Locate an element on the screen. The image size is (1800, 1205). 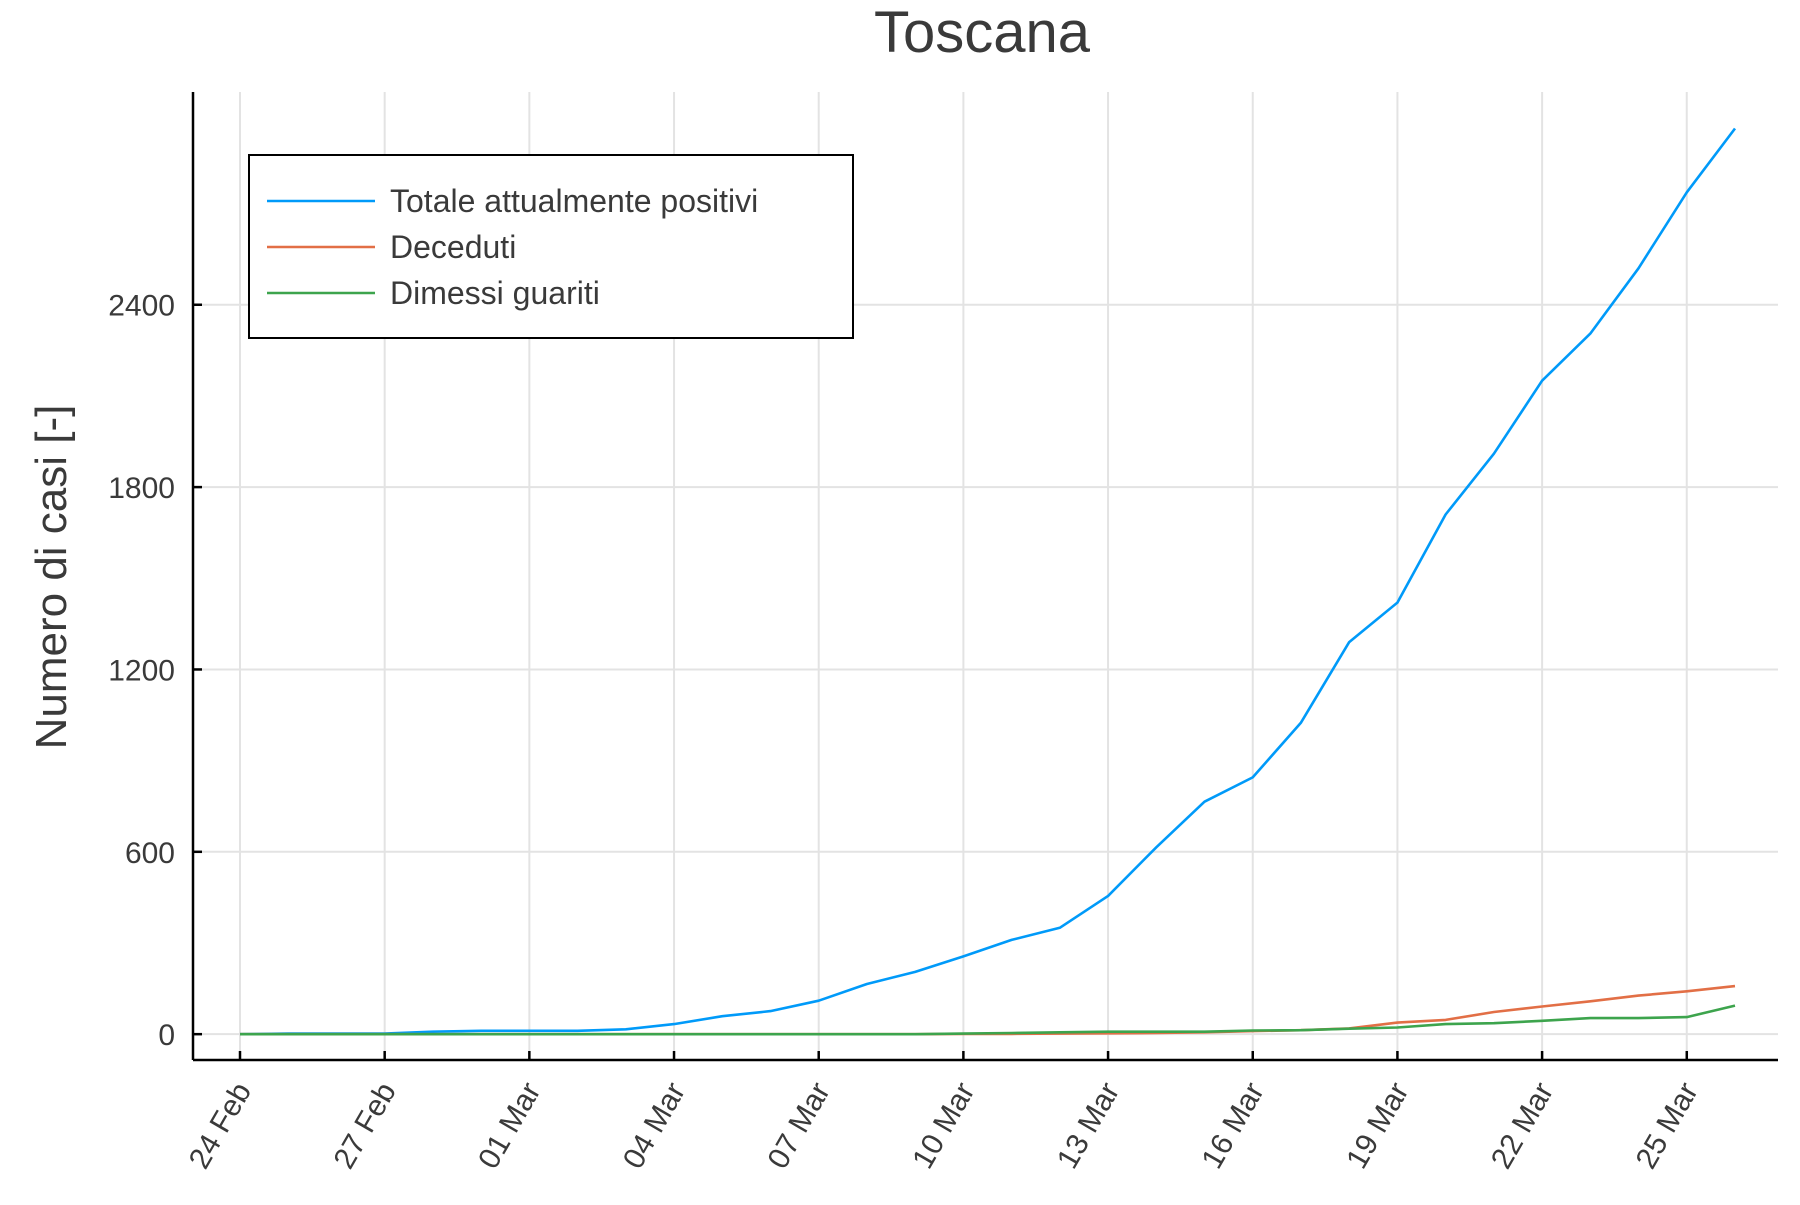
x-tick-label: 10 Mar is located at coordinates (943, 1125).